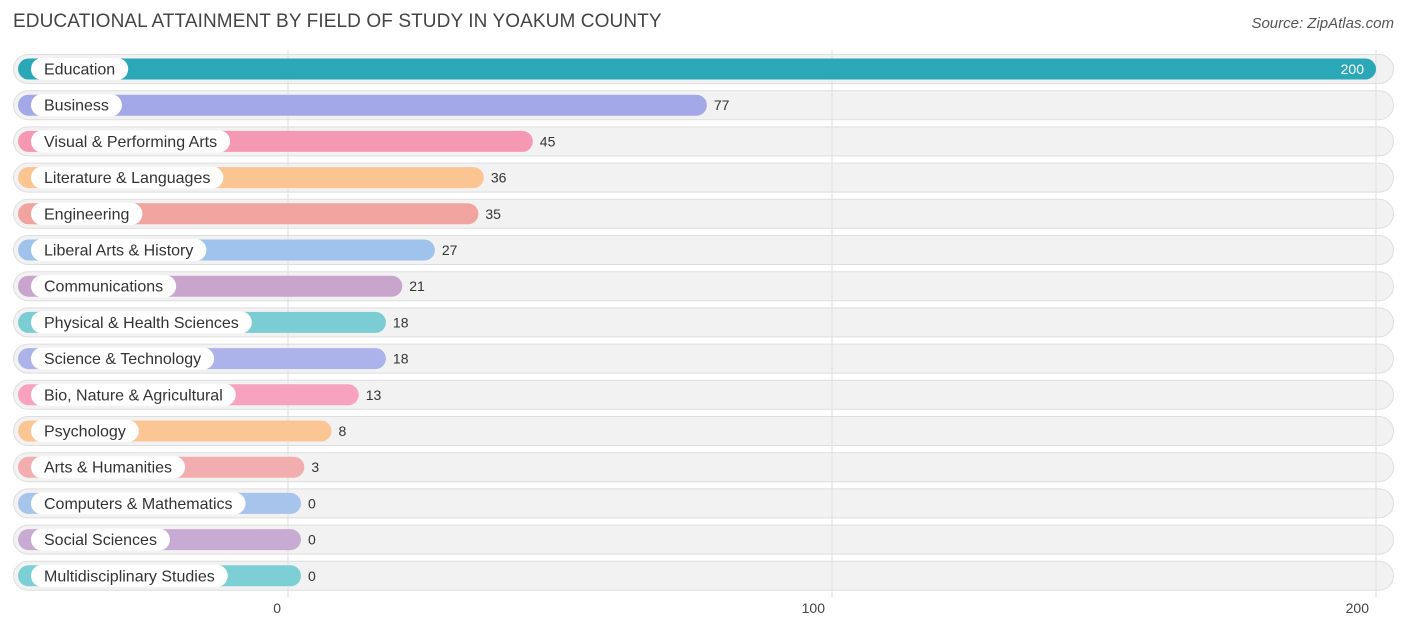 This screenshot has width=1406, height=631. I want to click on x-tick-label: 0, so click(277, 608).